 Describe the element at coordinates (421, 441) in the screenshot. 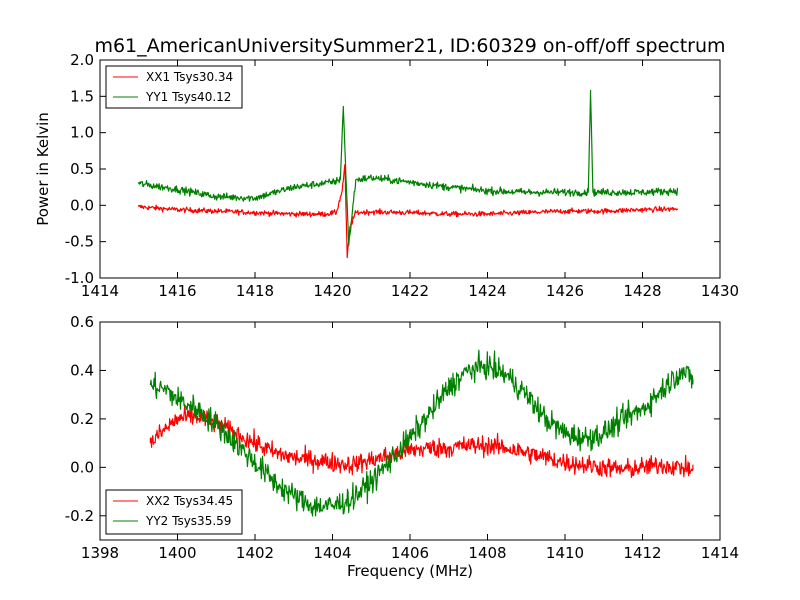

I see `series-line-xx2` at that location.